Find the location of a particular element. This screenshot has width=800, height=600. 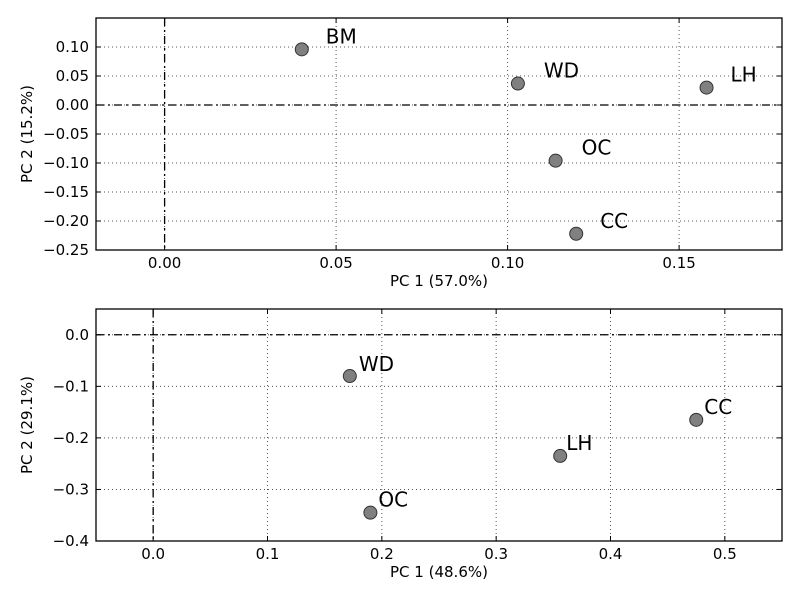

y-tick-label: 0.10 is located at coordinates (72, 47).